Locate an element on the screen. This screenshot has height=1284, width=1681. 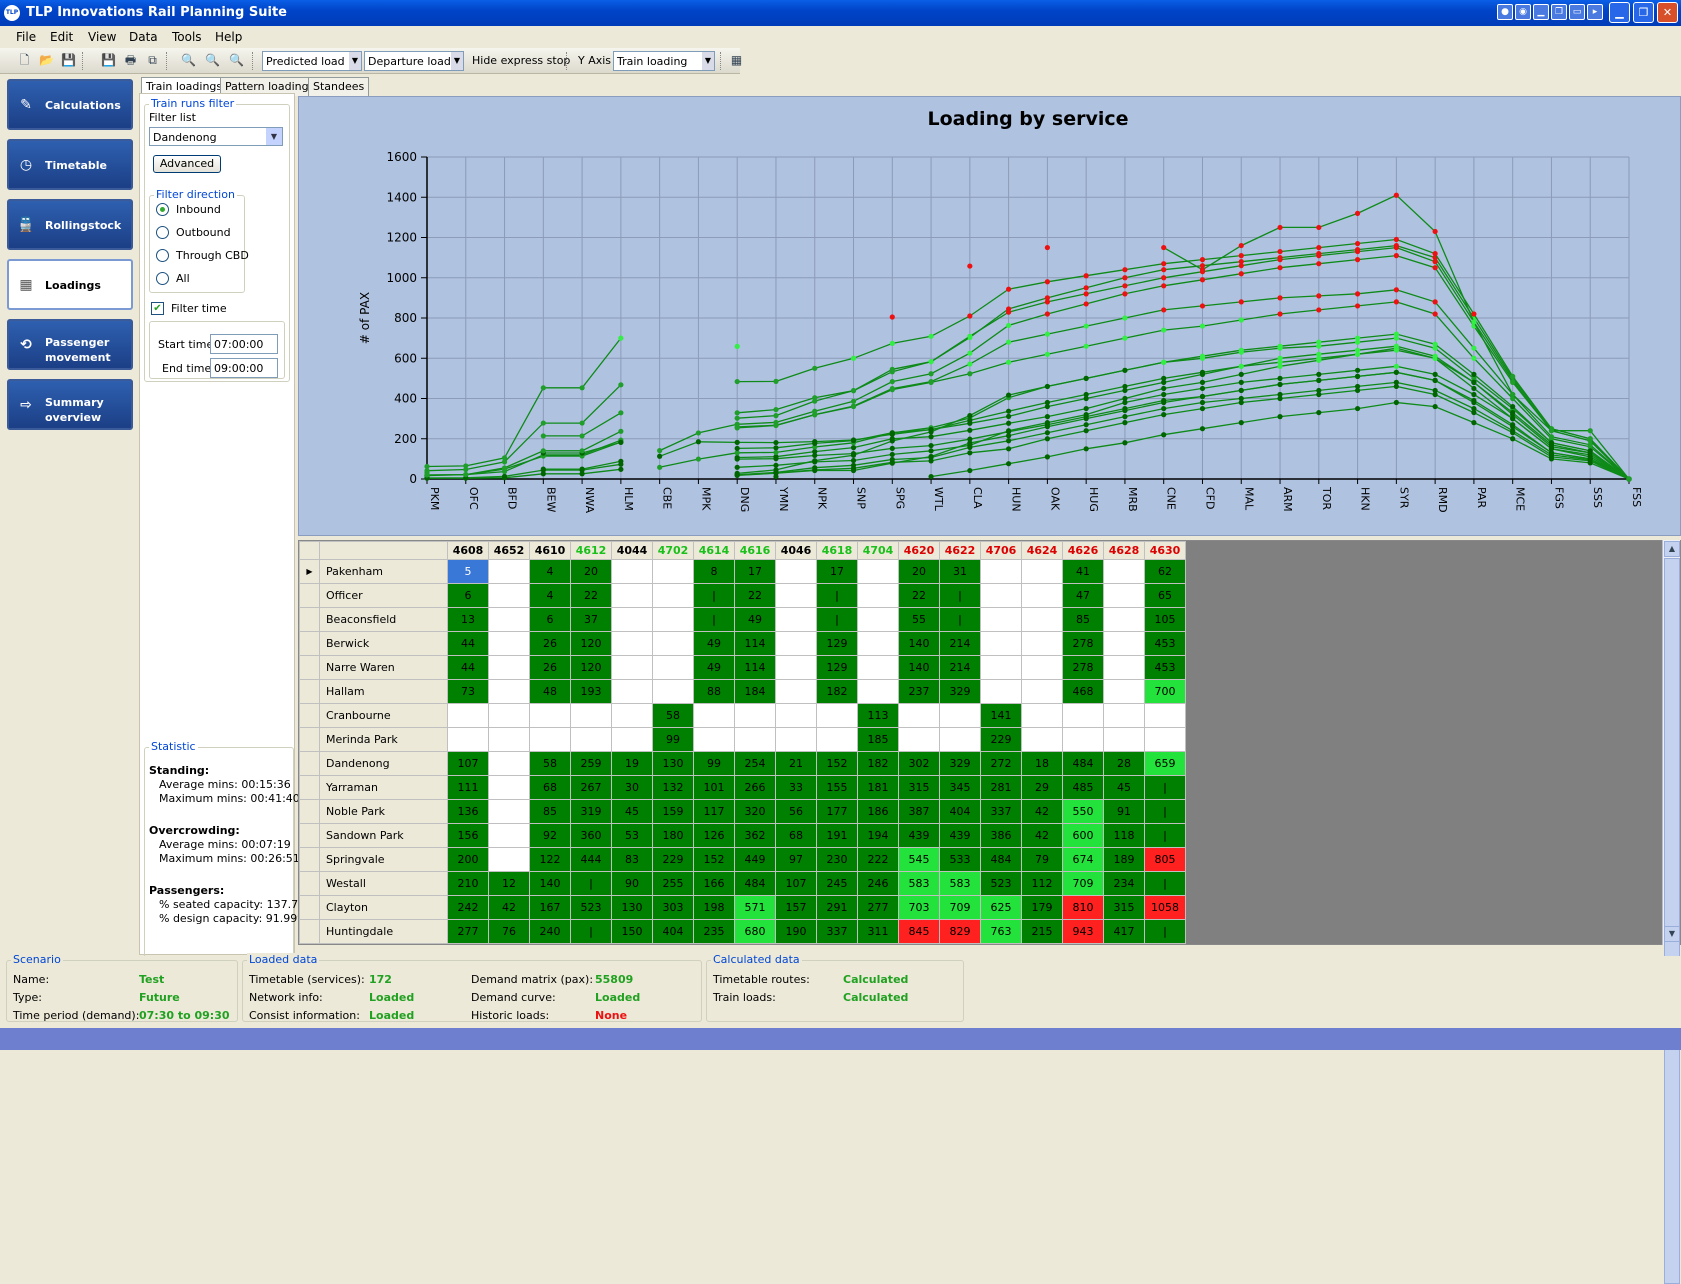
table-cell: 155 is located at coordinates (837, 787).